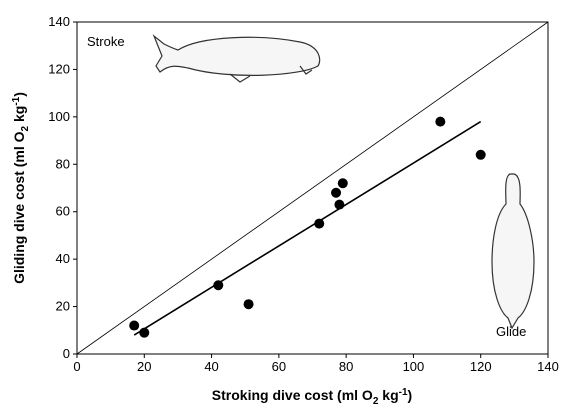  Describe the element at coordinates (19, 116) in the screenshot. I see `y-axis-label-part: kg` at that location.